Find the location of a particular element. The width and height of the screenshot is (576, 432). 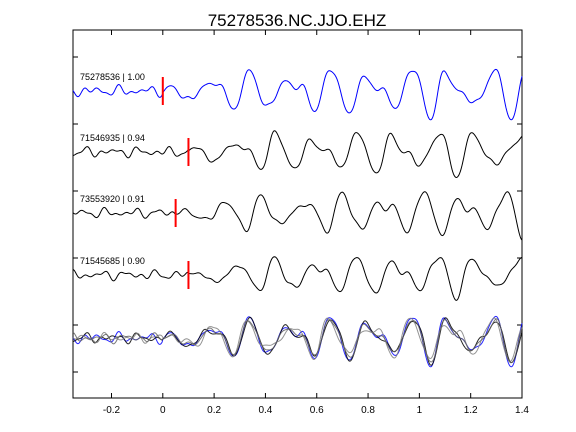

trace-label: 71545685 | 0.90 is located at coordinates (112, 261).